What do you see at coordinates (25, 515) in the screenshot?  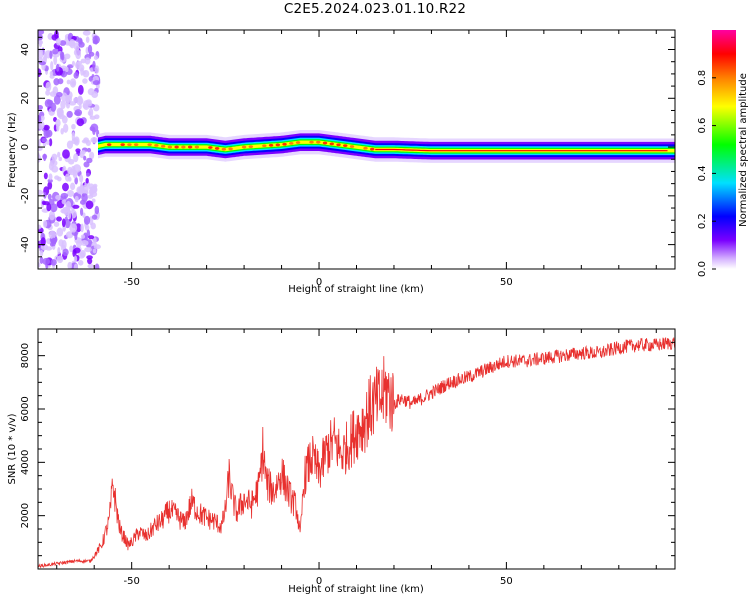 I see `snr-y-tick-label: 2000` at bounding box center [25, 515].